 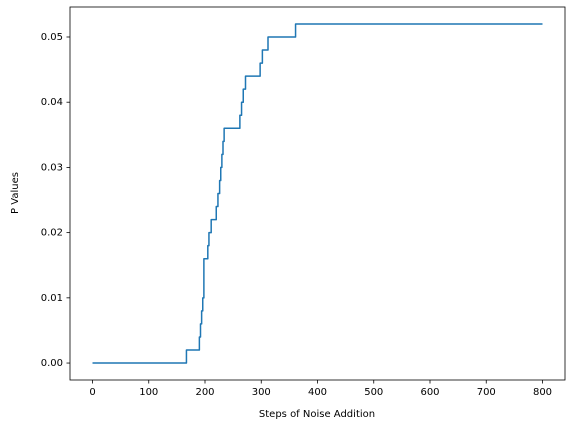 What do you see at coordinates (15, 193) in the screenshot?
I see `y-axis-label: P Values` at bounding box center [15, 193].